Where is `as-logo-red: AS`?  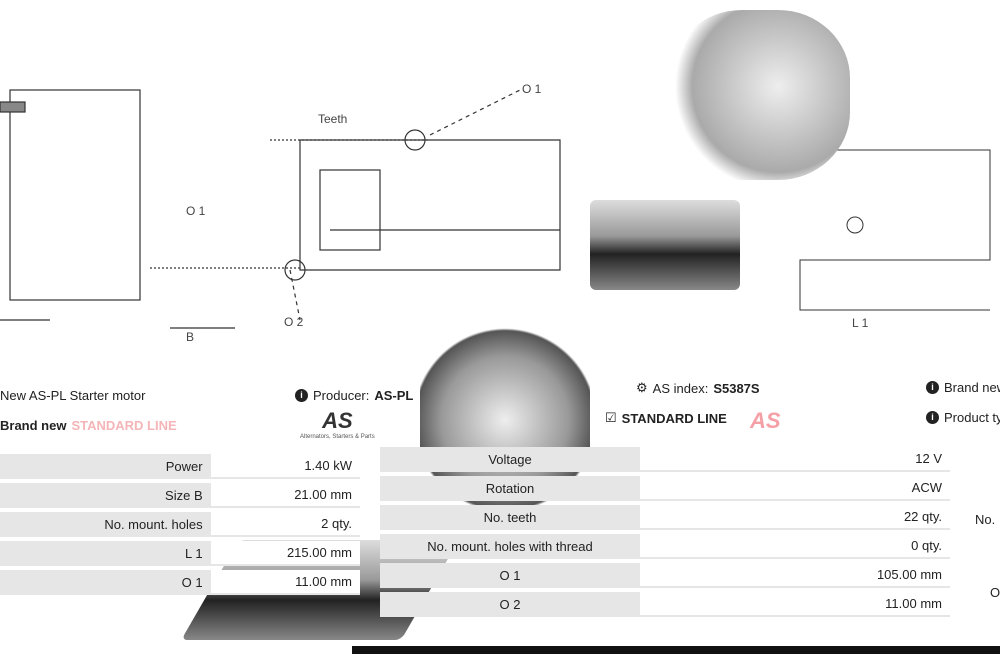
as-logo-red: AS is located at coordinates (765, 420).